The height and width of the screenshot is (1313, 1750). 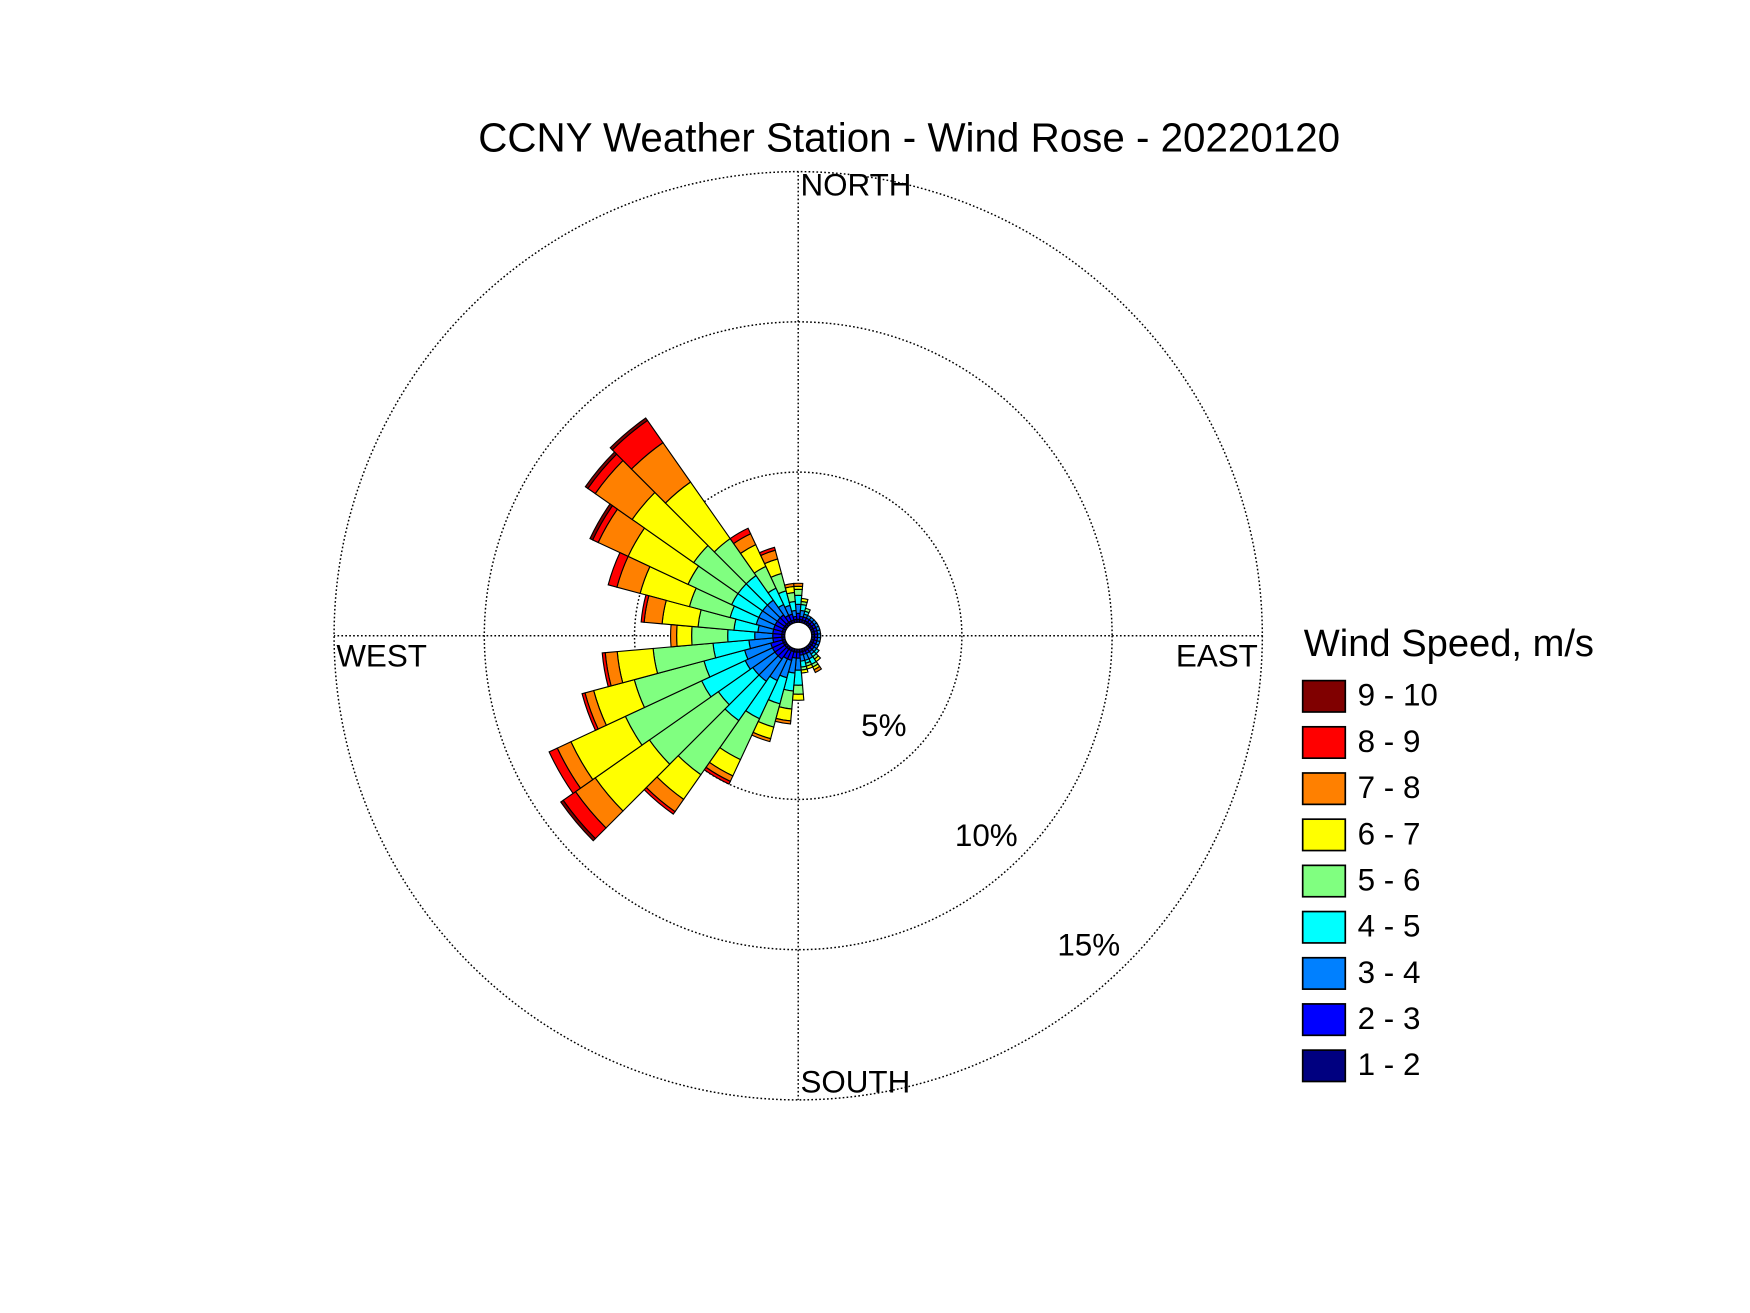 What do you see at coordinates (1398, 695) in the screenshot?
I see `legend-label: 9 - 10` at bounding box center [1398, 695].